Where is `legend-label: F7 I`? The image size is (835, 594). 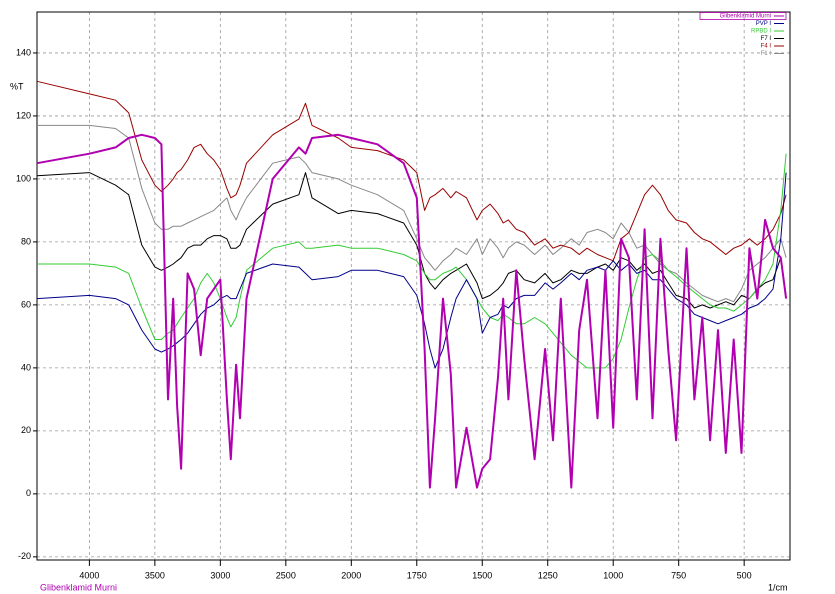
legend-label: F7 I is located at coordinates (766, 39).